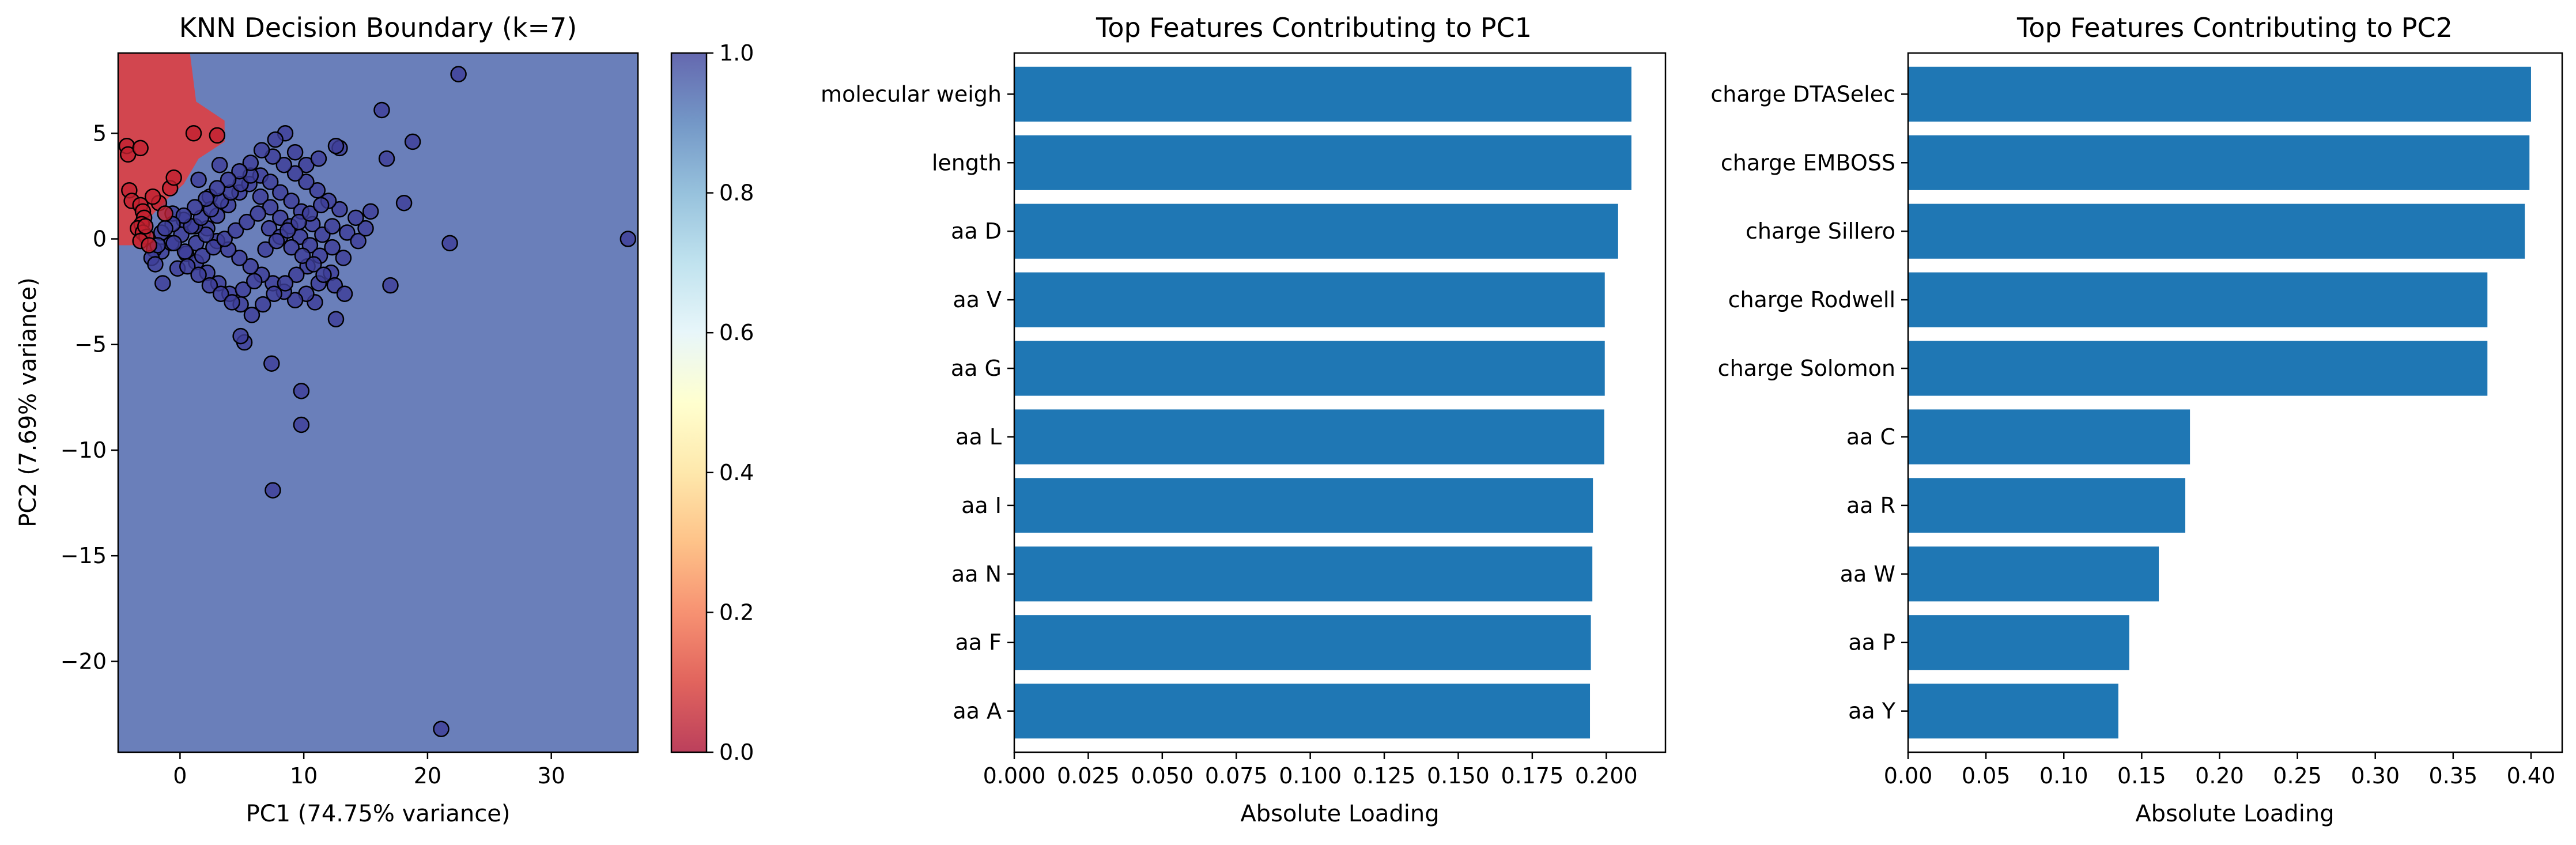 This screenshot has height=845, width=2576. Describe the element at coordinates (2141, 776) in the screenshot. I see `x-tick-label: 0.15` at that location.